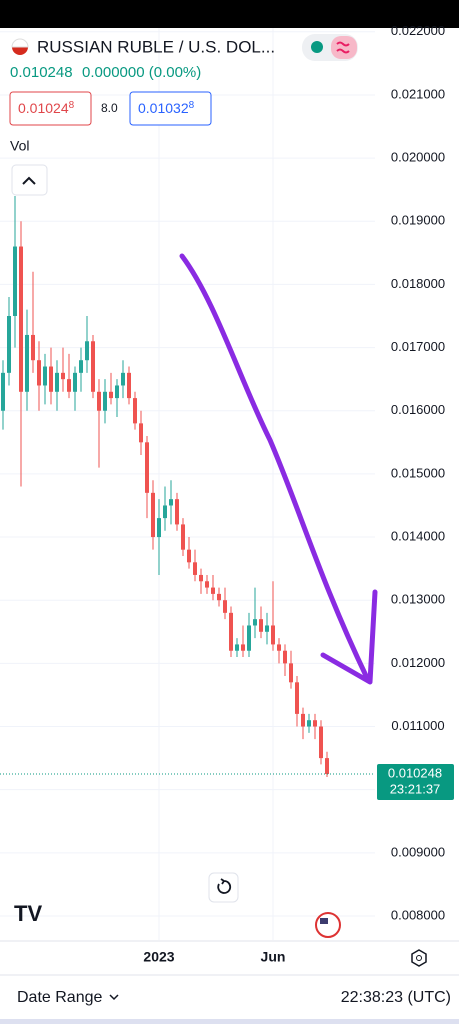  Describe the element at coordinates (349, 637) in the screenshot. I see `arrow-head` at that location.